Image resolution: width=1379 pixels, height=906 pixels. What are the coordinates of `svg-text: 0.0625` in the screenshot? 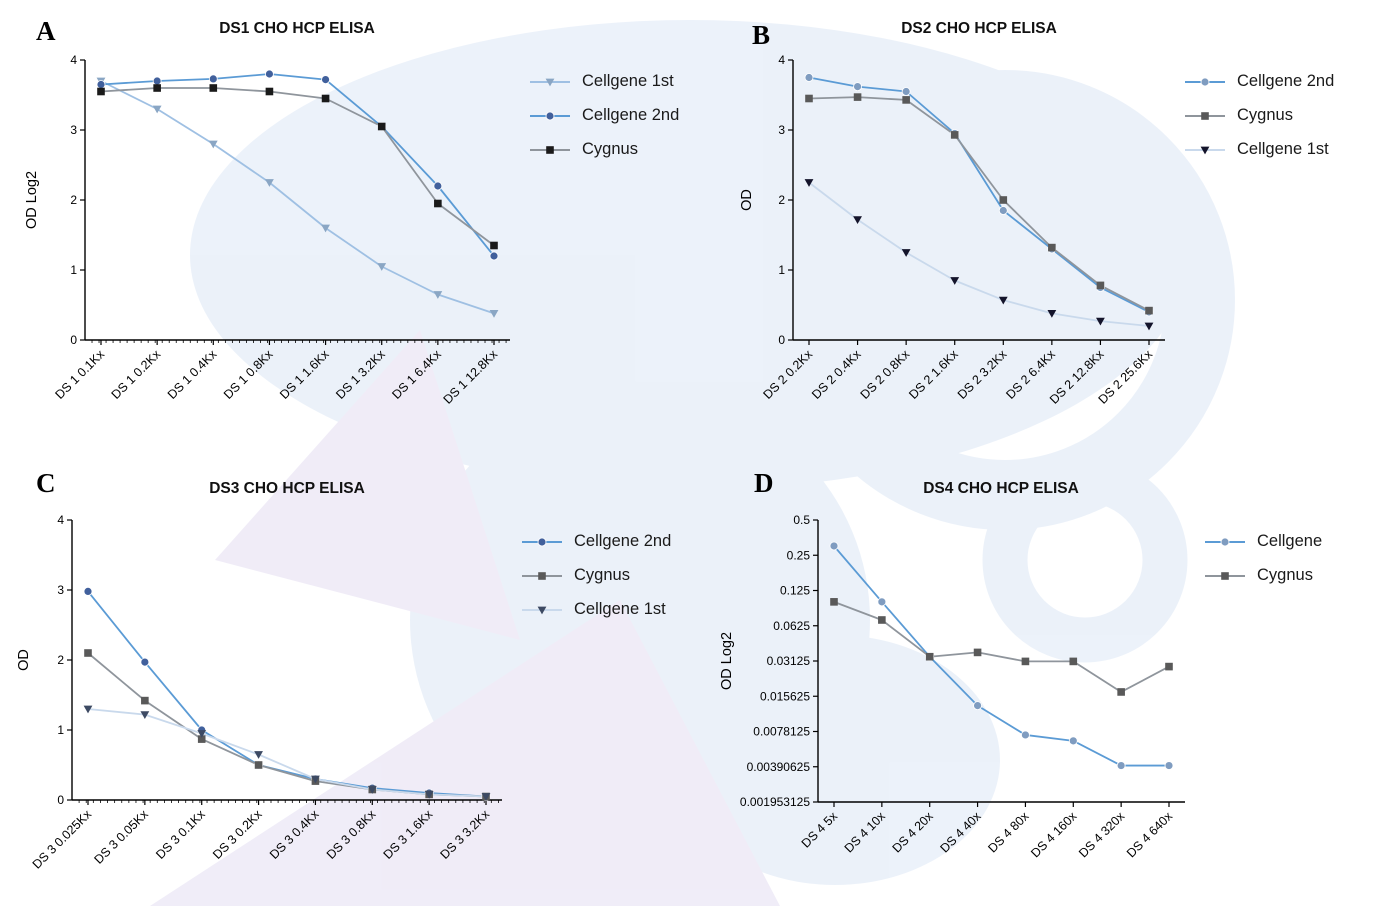 It's located at (791, 626).